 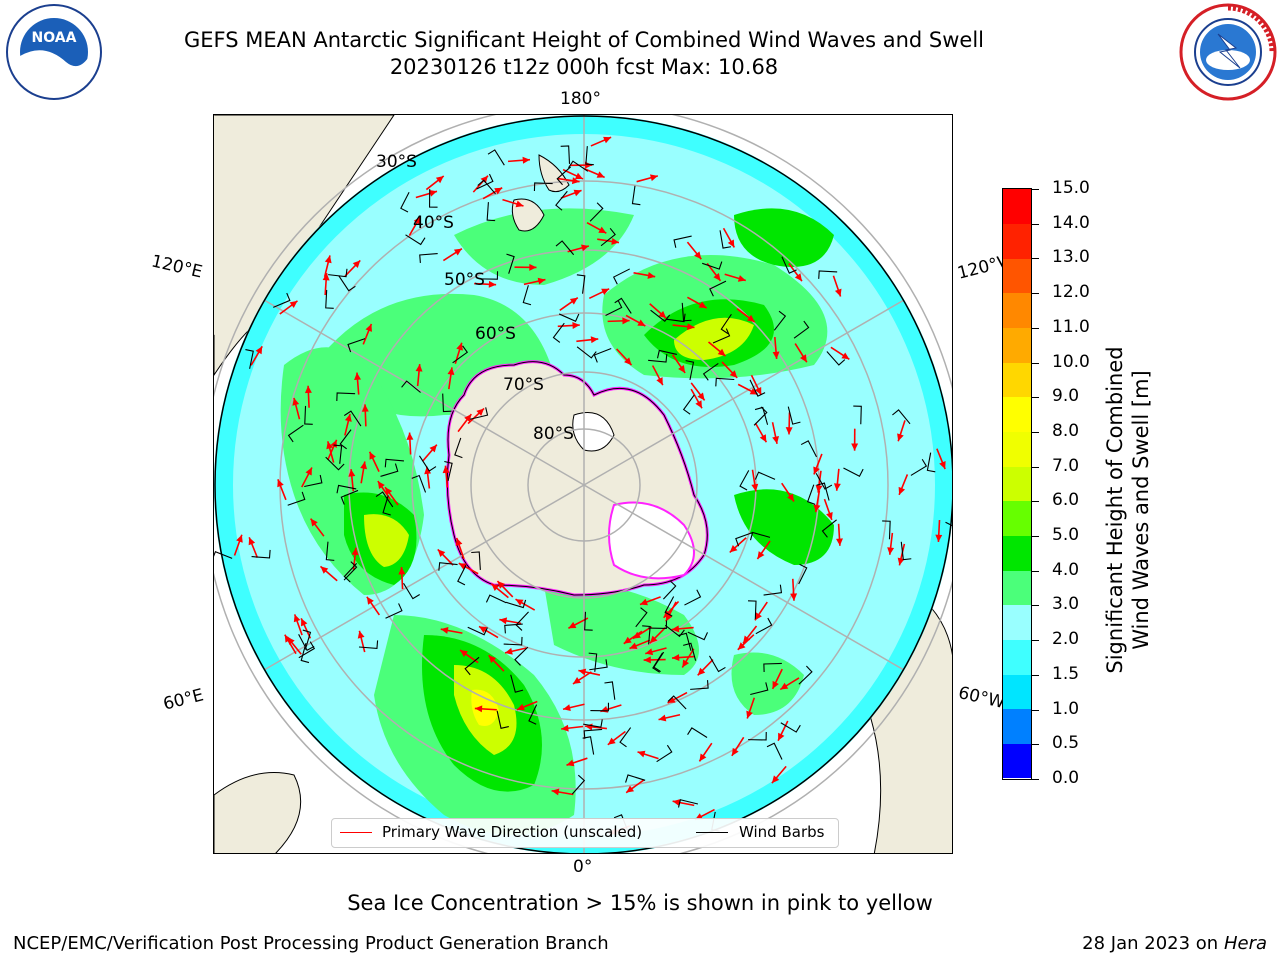 I want to click on colorbar-tick-label: 3.0, so click(x=1066, y=604).